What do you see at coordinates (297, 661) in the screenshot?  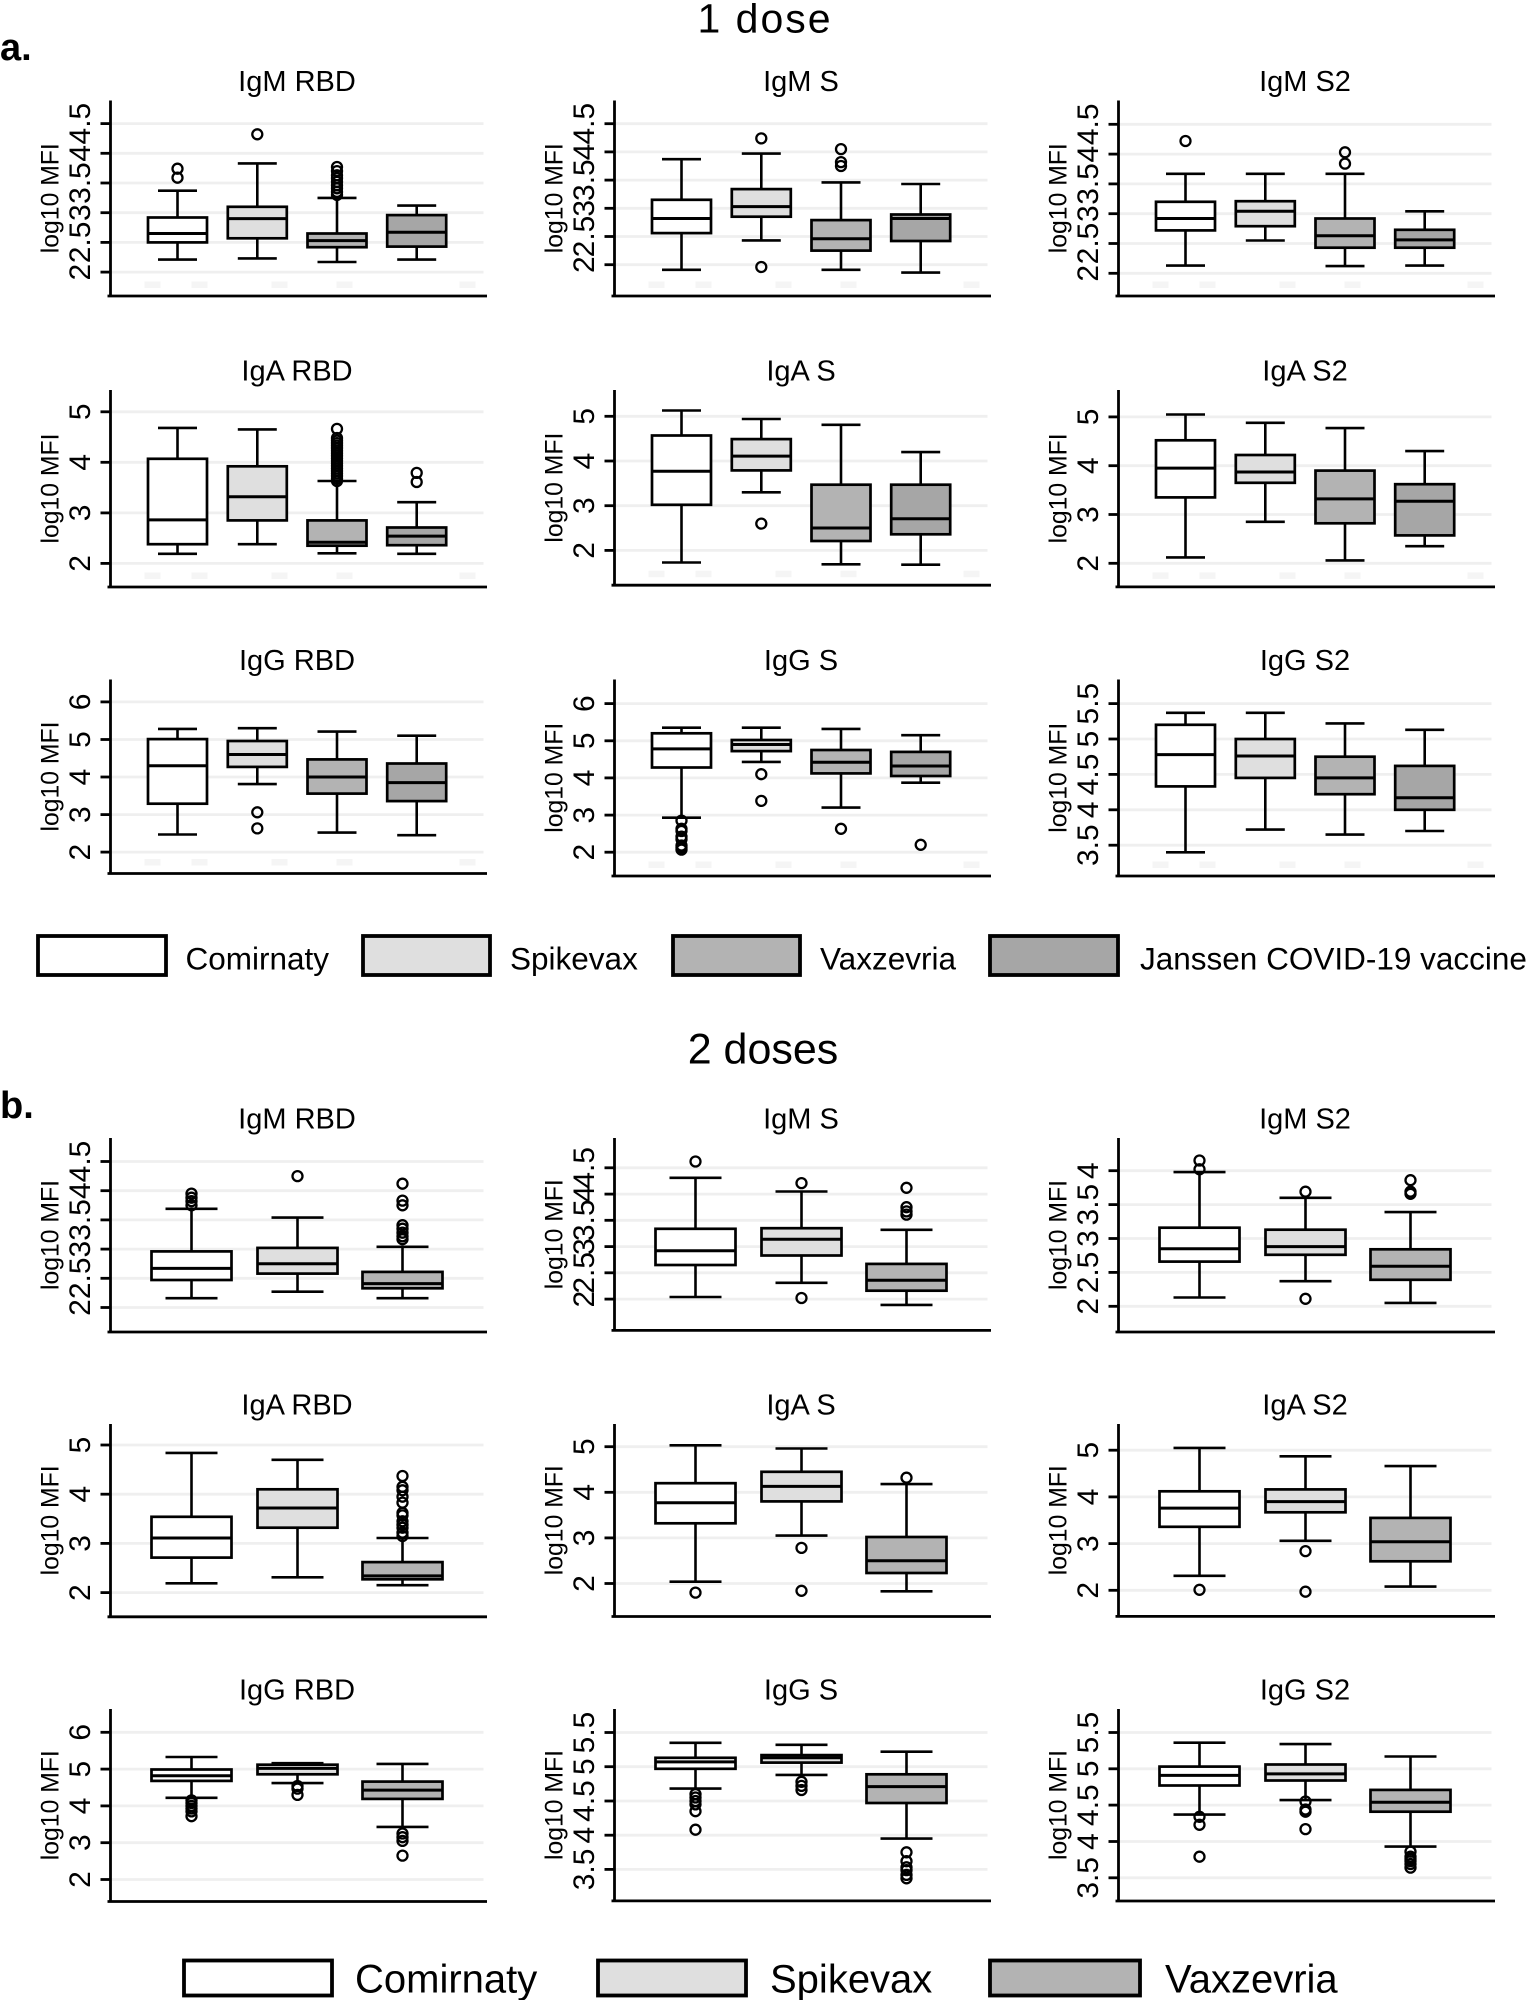 I see `svg-text: IgG RBD` at bounding box center [297, 661].